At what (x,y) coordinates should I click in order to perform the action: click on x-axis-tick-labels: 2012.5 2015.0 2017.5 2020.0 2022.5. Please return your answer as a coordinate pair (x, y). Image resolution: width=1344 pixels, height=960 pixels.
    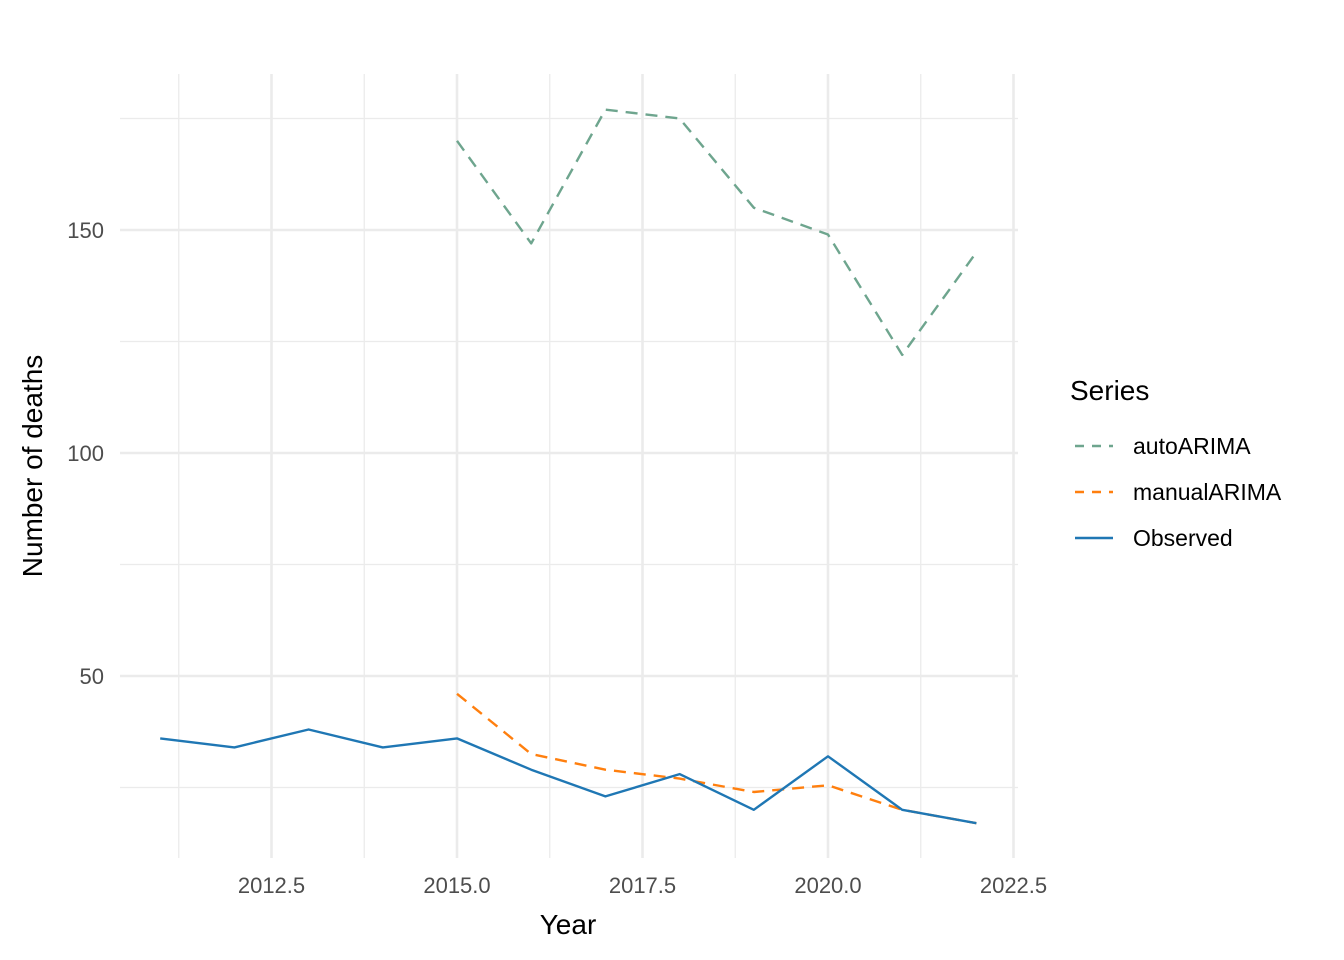
    Looking at the image, I should click on (642, 885).